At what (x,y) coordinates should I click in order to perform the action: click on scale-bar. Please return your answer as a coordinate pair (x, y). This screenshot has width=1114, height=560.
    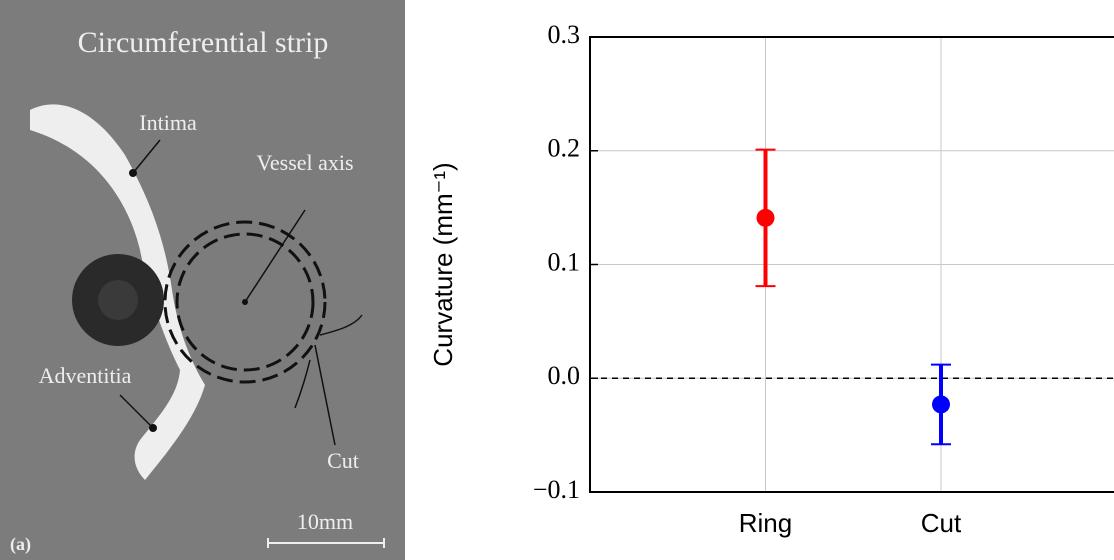
    Looking at the image, I should click on (326, 543).